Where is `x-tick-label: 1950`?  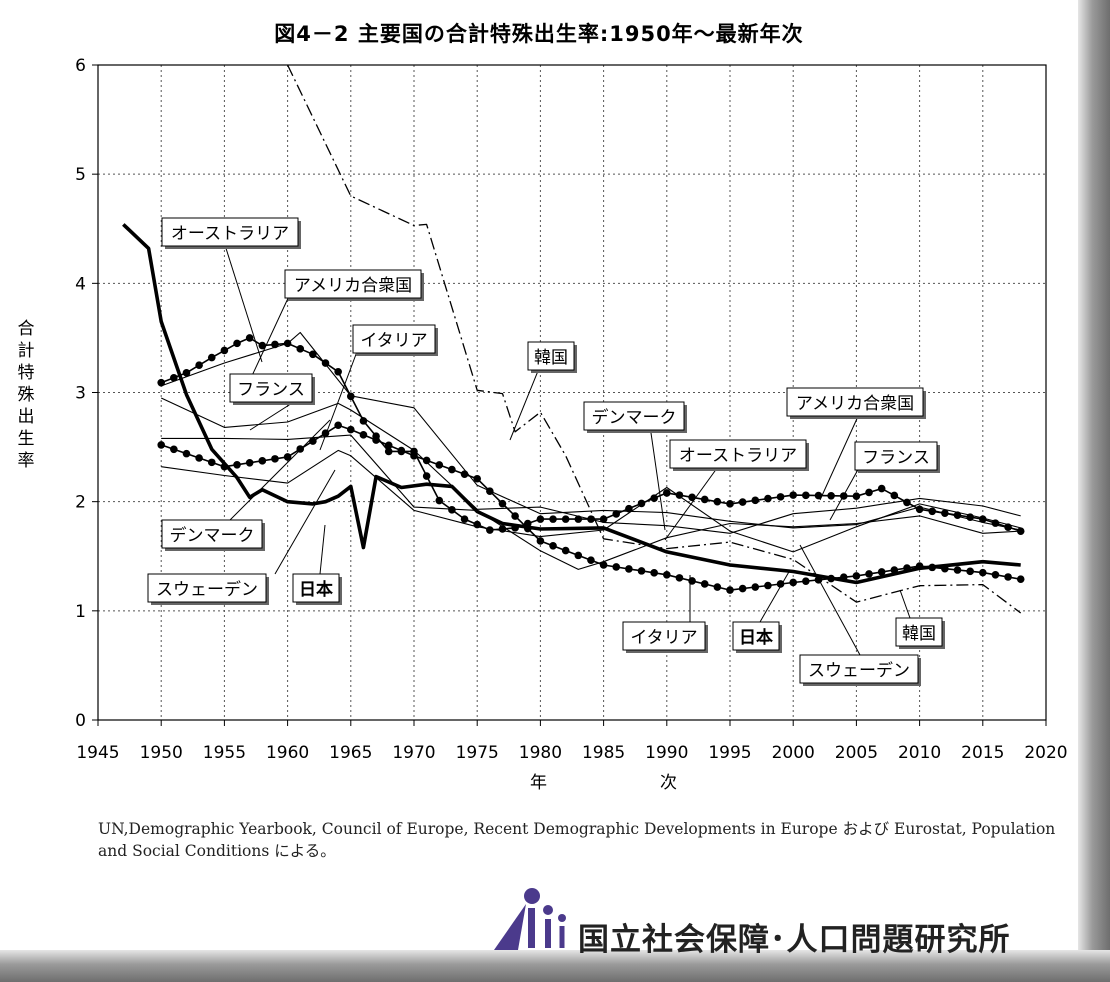
x-tick-label: 1950 is located at coordinates (161, 753).